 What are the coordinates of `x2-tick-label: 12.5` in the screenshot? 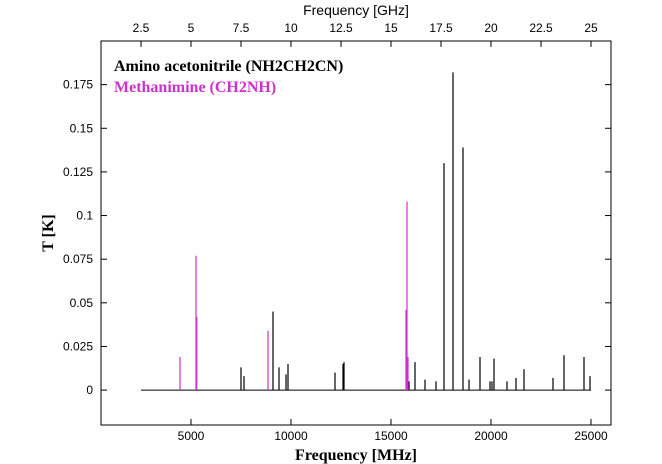 It's located at (341, 28).